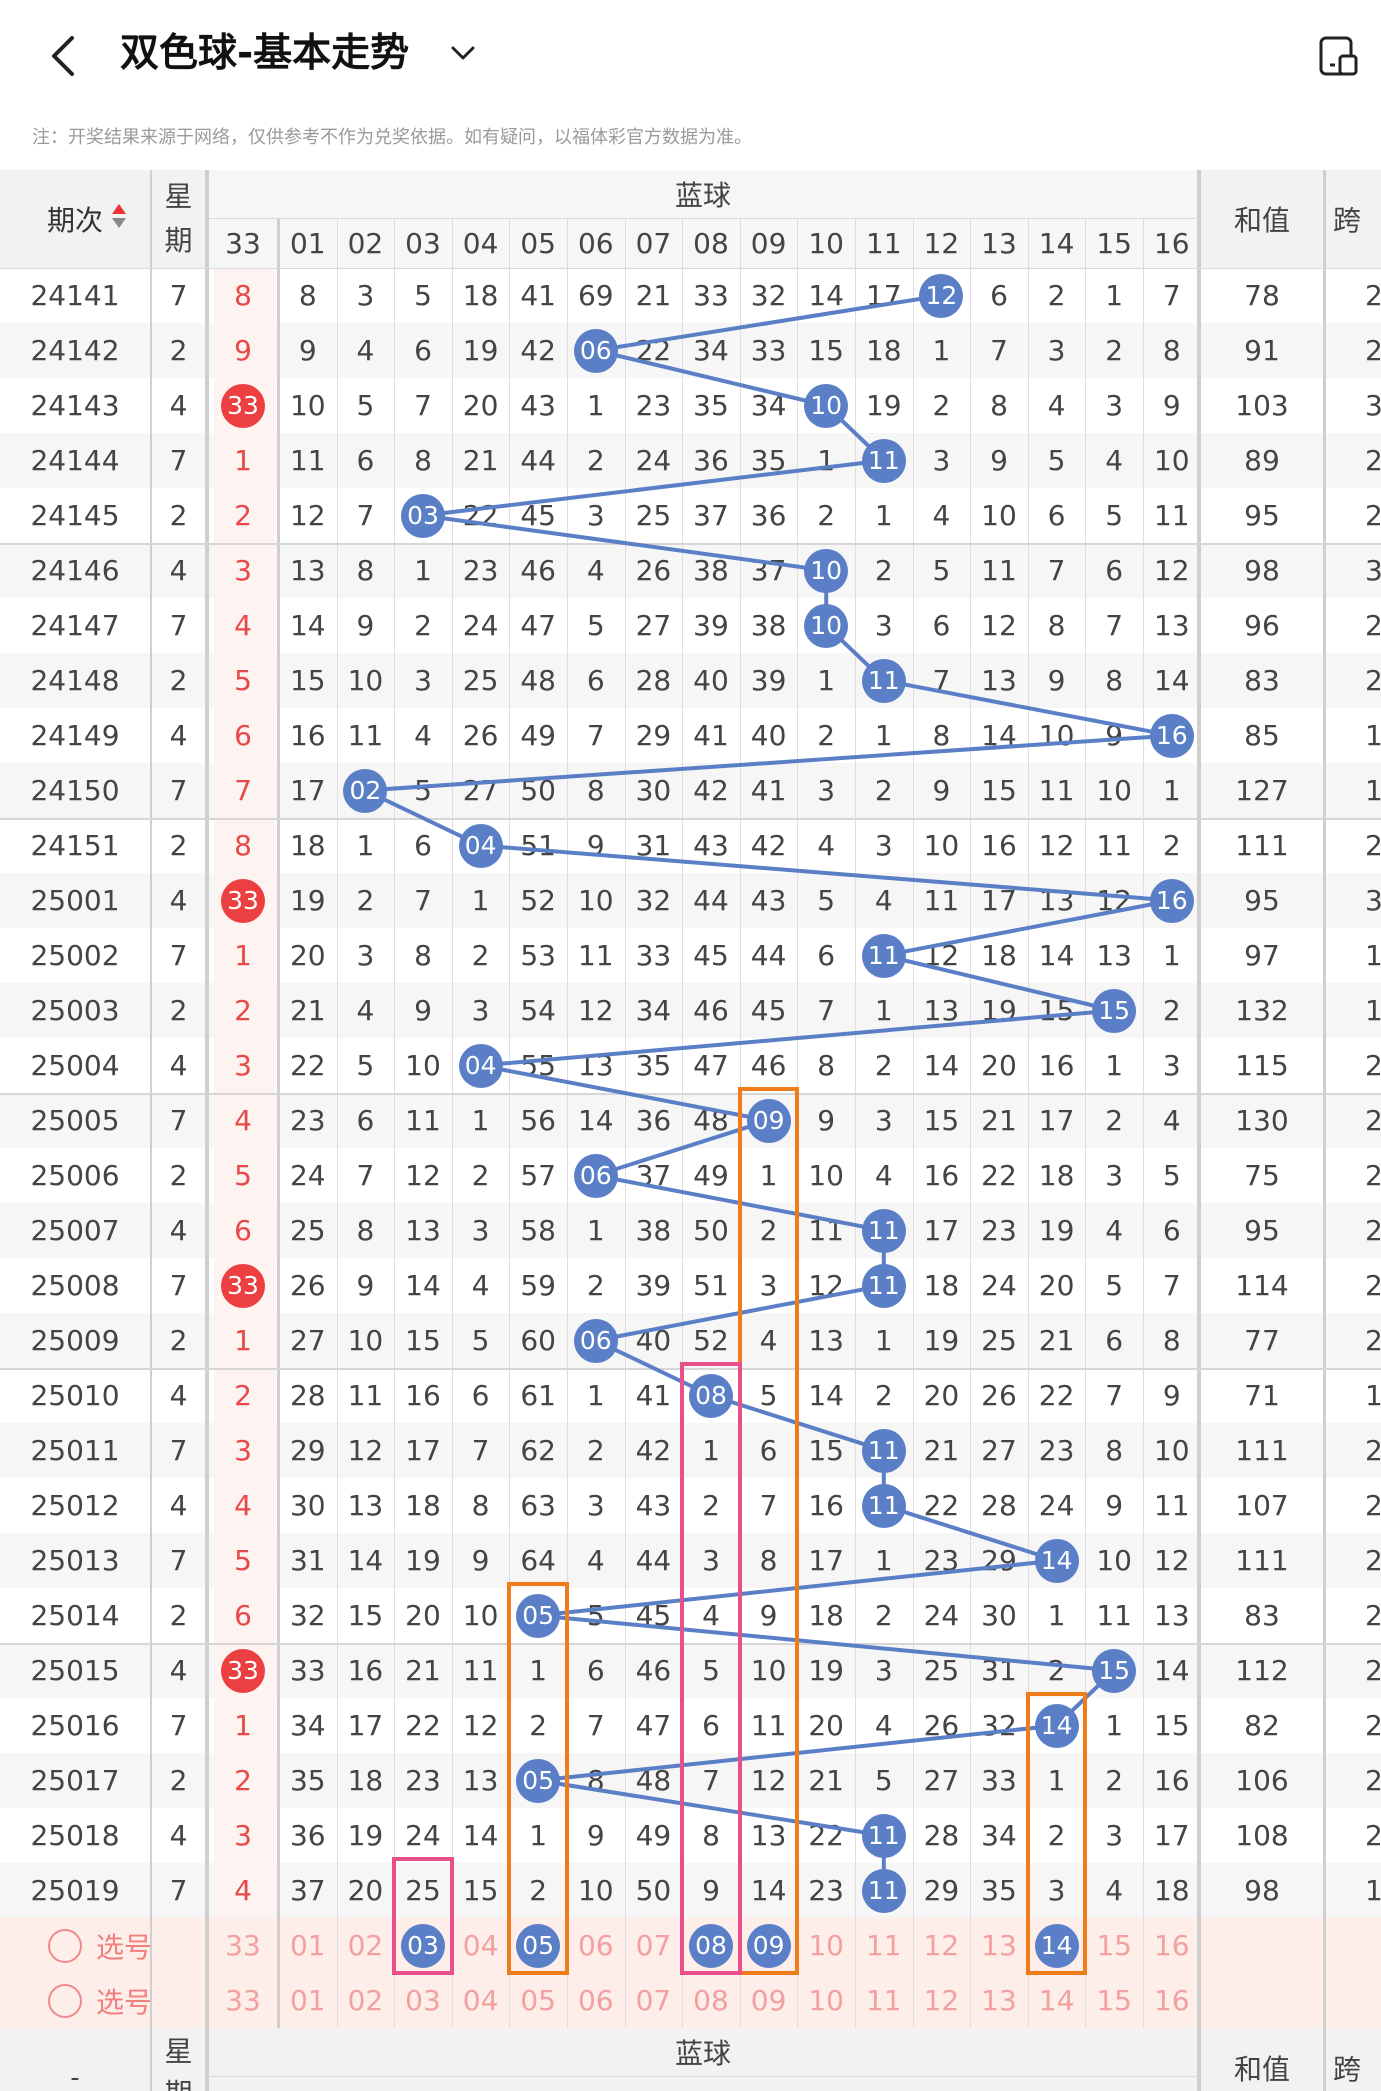 Image resolution: width=1381 pixels, height=2091 pixels. I want to click on select-number: 14, so click(1056, 2000).